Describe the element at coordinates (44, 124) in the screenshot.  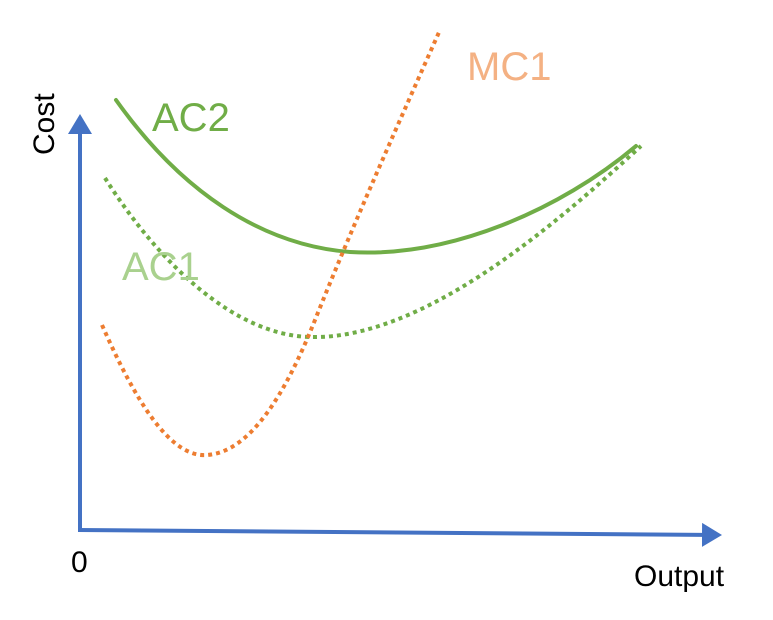
I see `y-axis-label: Cost` at that location.